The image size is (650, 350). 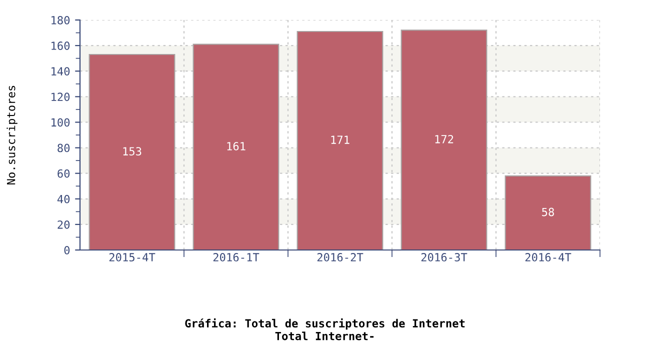 I want to click on y-tick-label: 100, so click(x=61, y=122).